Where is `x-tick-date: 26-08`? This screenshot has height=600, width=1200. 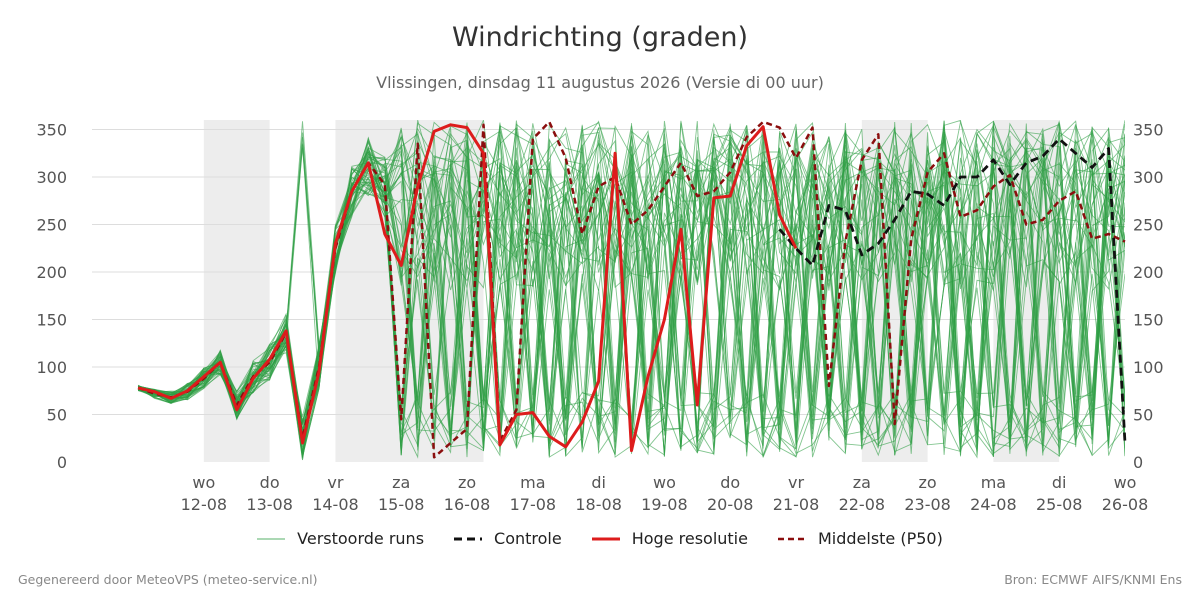 x-tick-date: 26-08 is located at coordinates (1125, 504).